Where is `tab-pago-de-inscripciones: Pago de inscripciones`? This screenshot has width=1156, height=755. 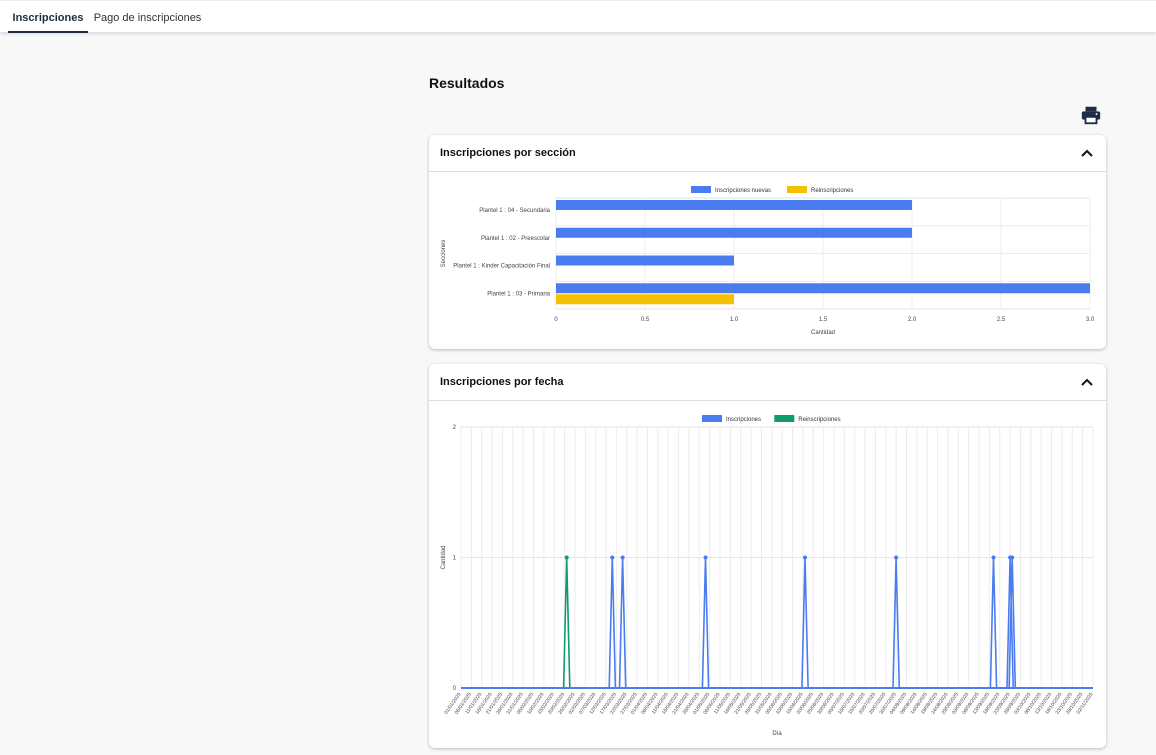 tab-pago-de-inscripciones: Pago de inscripciones is located at coordinates (147, 18).